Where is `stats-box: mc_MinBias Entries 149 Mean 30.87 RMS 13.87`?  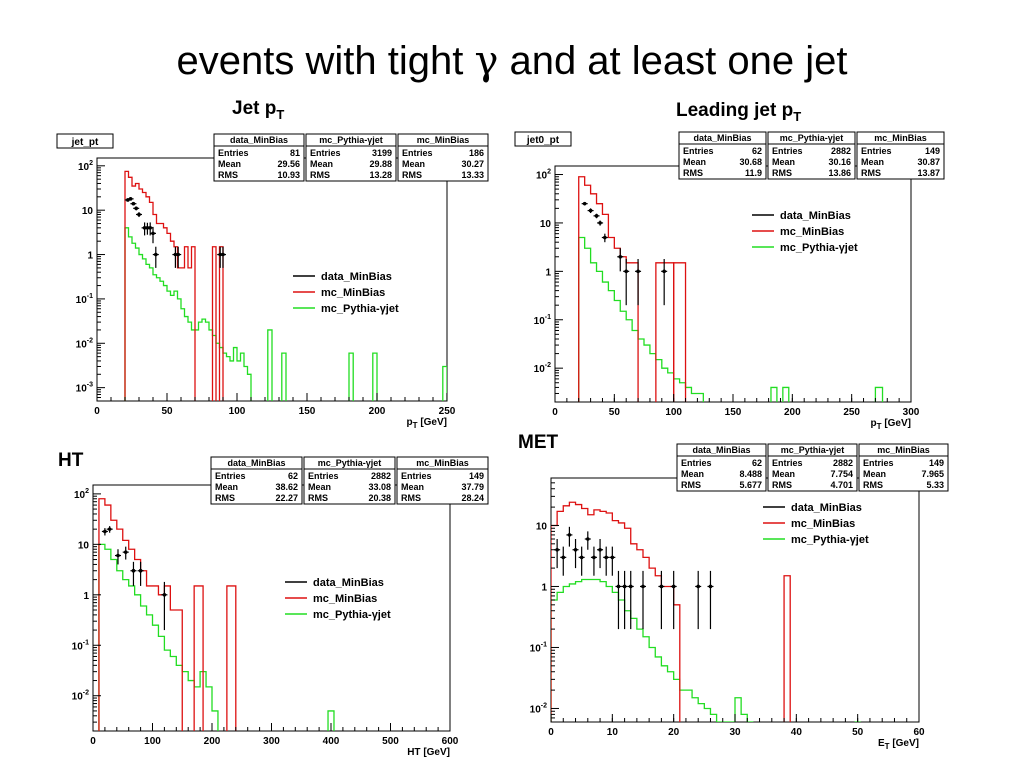
stats-box: mc_MinBias Entries 149 Mean 30.87 RMS 13.87 is located at coordinates (900, 155).